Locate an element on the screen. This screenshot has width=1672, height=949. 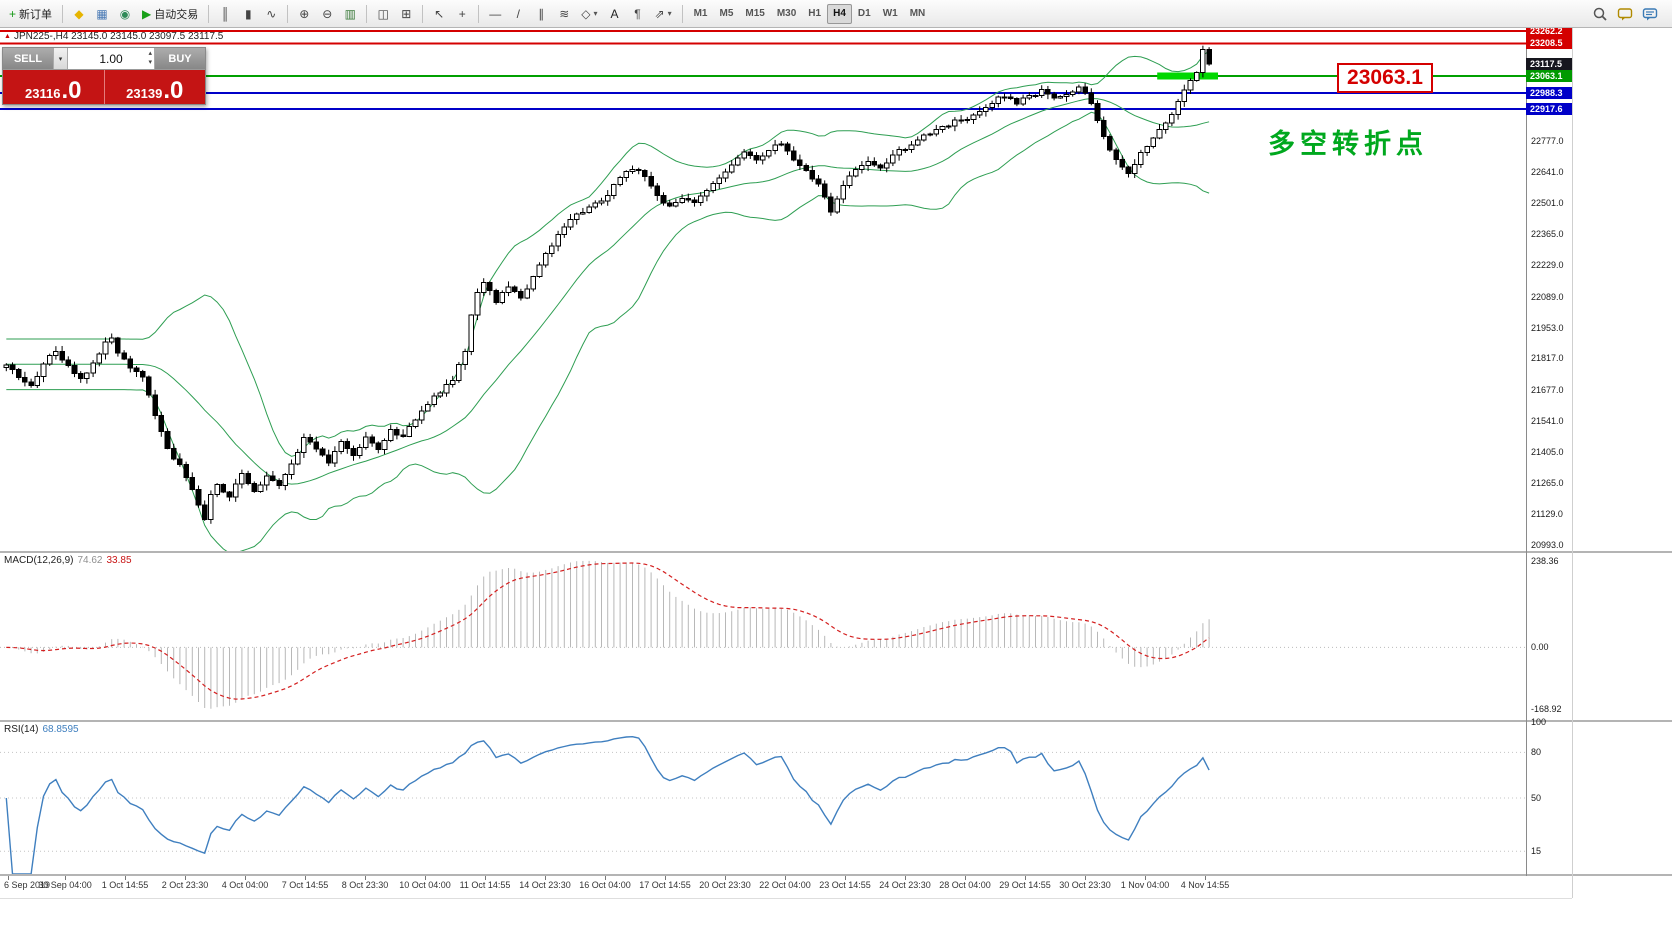
price-tag: 23063.1 is located at coordinates (1549, 76).